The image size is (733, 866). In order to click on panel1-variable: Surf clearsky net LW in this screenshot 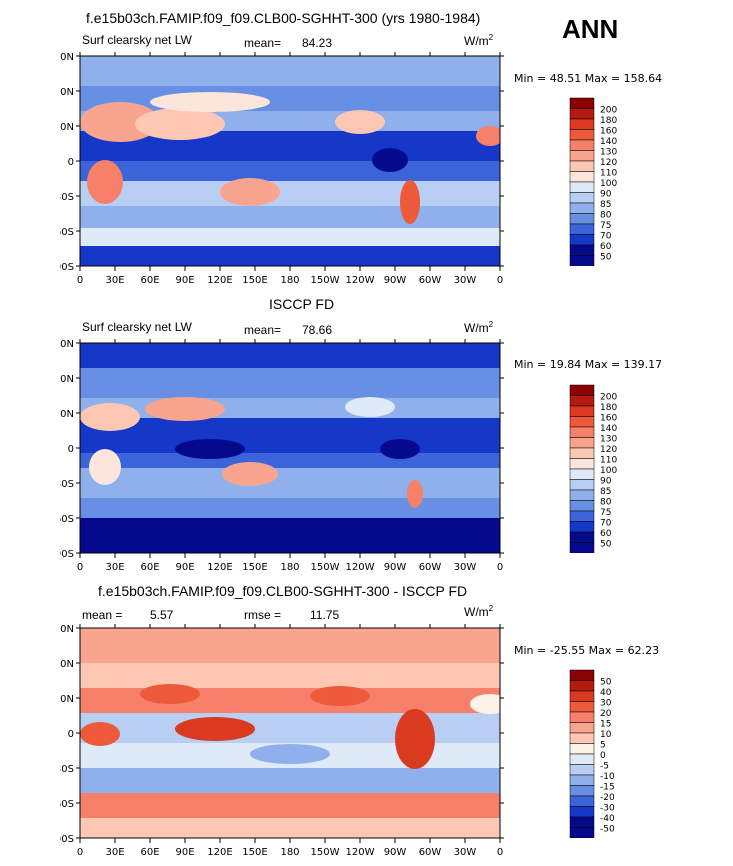, I will do `click(137, 40)`.